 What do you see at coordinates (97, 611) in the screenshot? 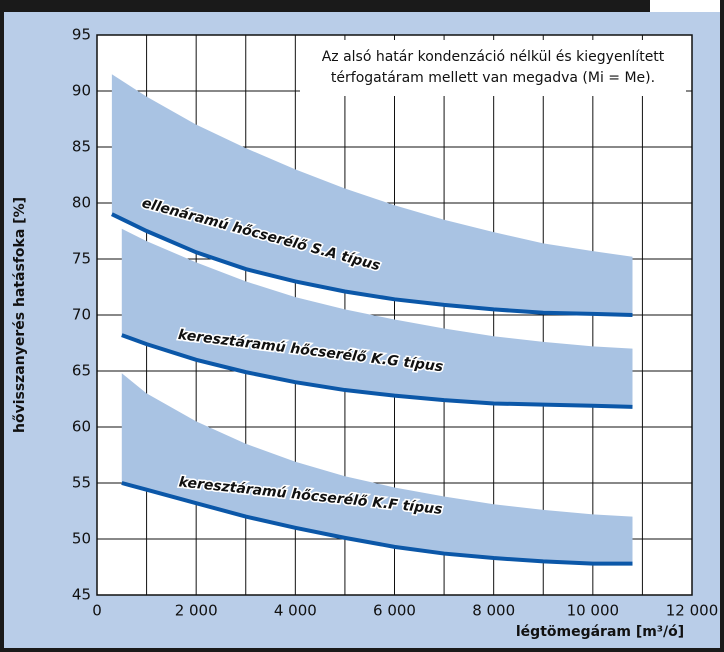
I see `x-tick-label: 0` at bounding box center [97, 611].